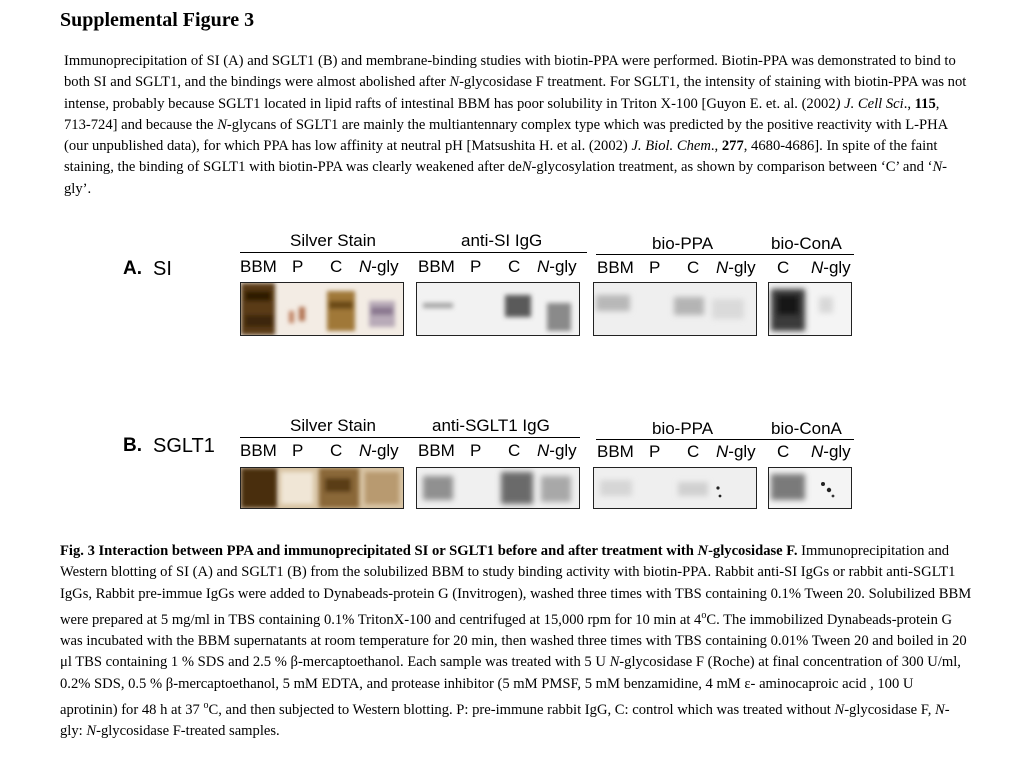  I want to click on panel-a-letter: A., so click(132, 268).